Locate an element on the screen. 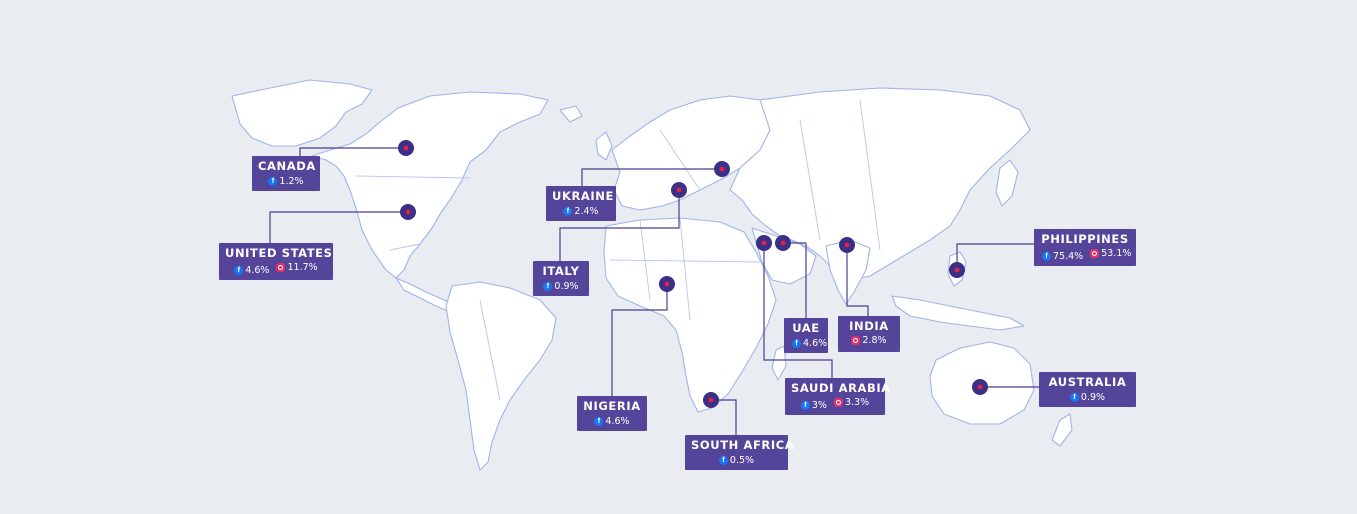 The image size is (1357, 514). marker-canada is located at coordinates (406, 148).